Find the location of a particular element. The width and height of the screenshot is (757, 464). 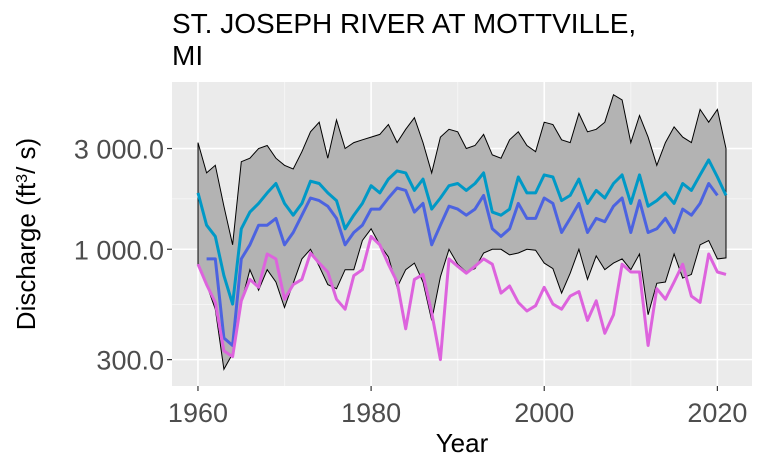

y-tick-label: 3 000.0 is located at coordinates (119, 150).